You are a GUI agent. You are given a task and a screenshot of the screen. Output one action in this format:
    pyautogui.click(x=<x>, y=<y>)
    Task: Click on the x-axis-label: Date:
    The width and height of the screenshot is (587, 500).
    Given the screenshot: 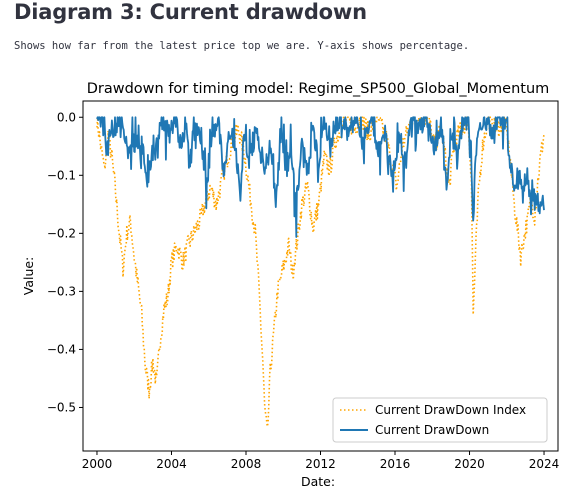 What is the action you would take?
    pyautogui.click(x=318, y=481)
    